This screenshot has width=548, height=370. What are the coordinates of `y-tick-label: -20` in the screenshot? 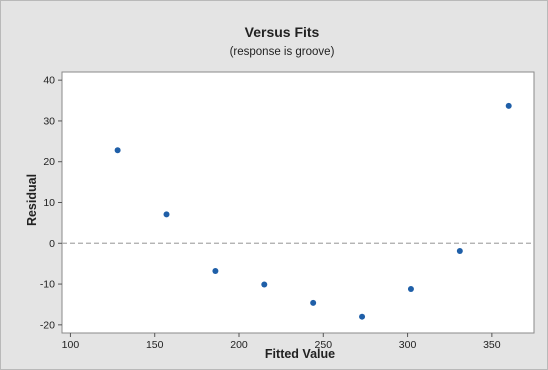 It's located at (47, 325).